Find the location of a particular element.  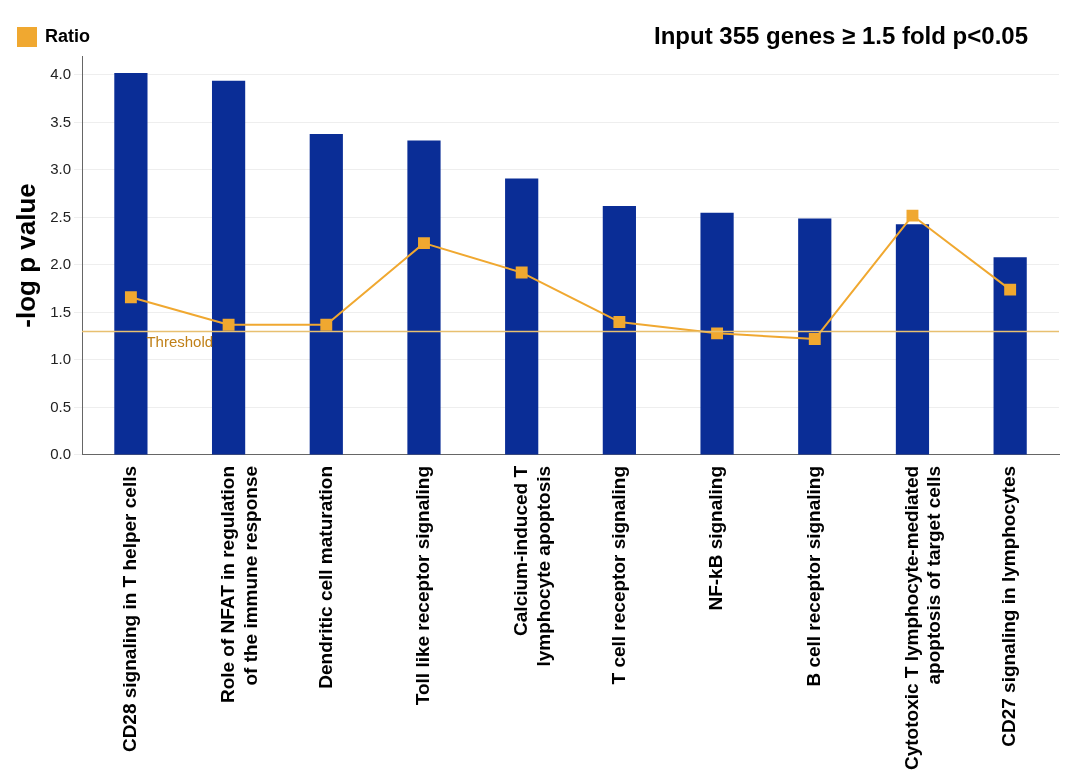

x-tick-label: T cell receptor signaling is located at coordinates (618, 575).